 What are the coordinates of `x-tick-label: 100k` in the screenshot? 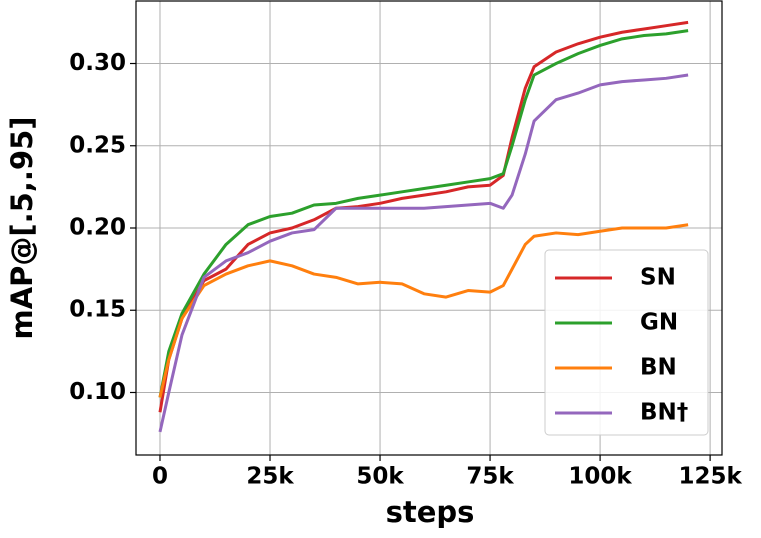 It's located at (600, 477).